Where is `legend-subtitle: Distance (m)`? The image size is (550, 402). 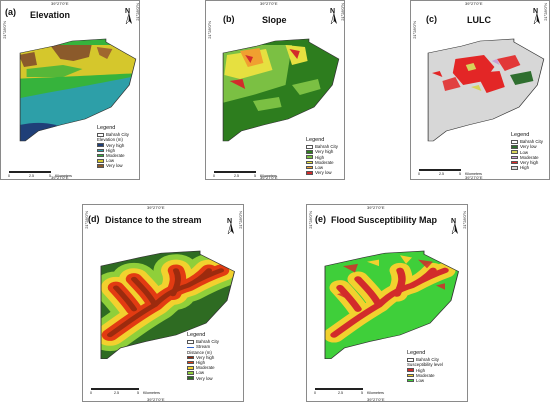
legend-subtitle: Distance (m) is located at coordinates (199, 352).